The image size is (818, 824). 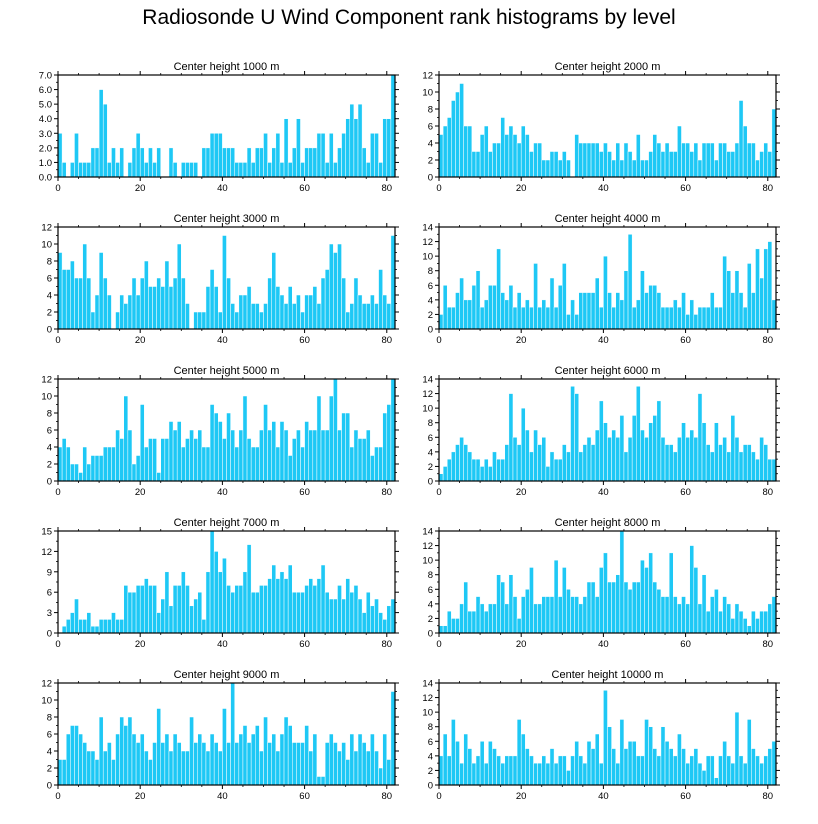 What do you see at coordinates (767, 188) in the screenshot?
I see `x-tick-label: 80` at bounding box center [767, 188].